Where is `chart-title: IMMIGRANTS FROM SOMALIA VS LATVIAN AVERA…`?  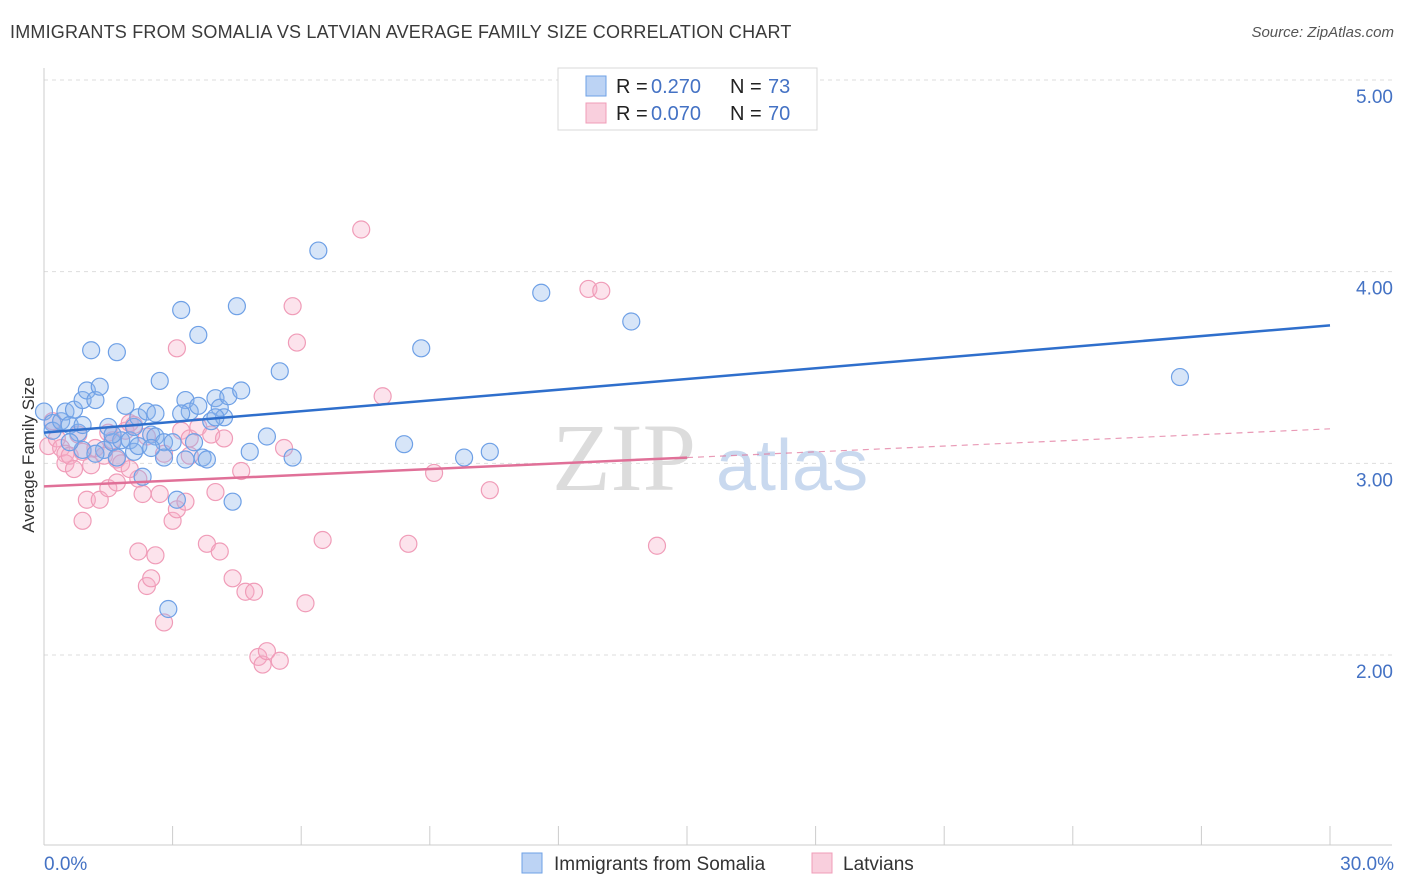 chart-title: IMMIGRANTS FROM SOMALIA VS LATVIAN AVERA… is located at coordinates (401, 32).